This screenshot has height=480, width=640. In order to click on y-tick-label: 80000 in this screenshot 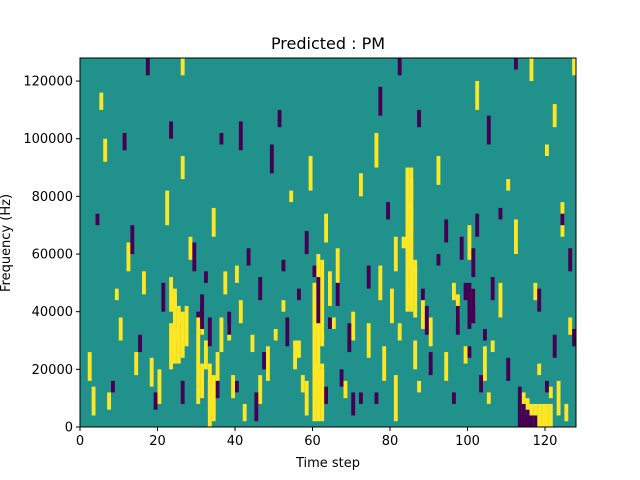, I will do `click(52, 197)`.